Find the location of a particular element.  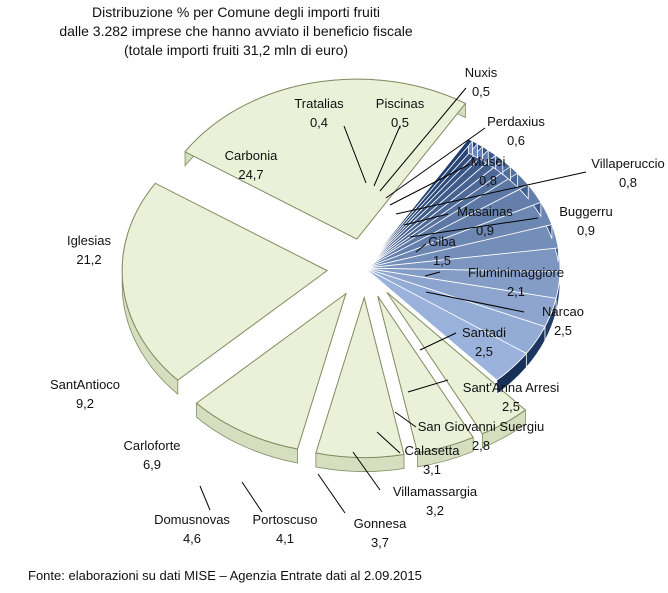

label-name-carbonia: Carbonia is located at coordinates (252, 155).